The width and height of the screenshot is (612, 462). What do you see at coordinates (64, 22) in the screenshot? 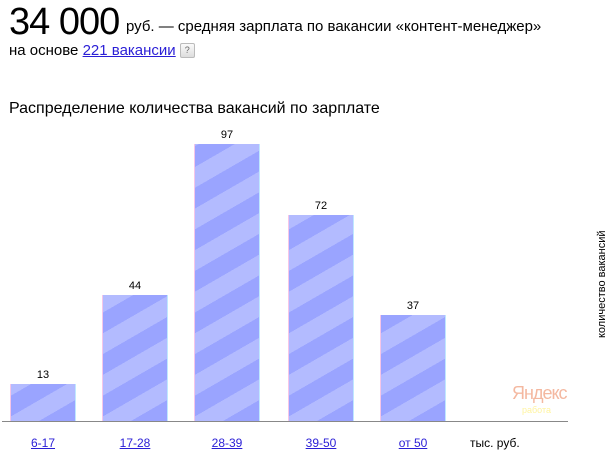
I see `average-salary: 34 000` at bounding box center [64, 22].